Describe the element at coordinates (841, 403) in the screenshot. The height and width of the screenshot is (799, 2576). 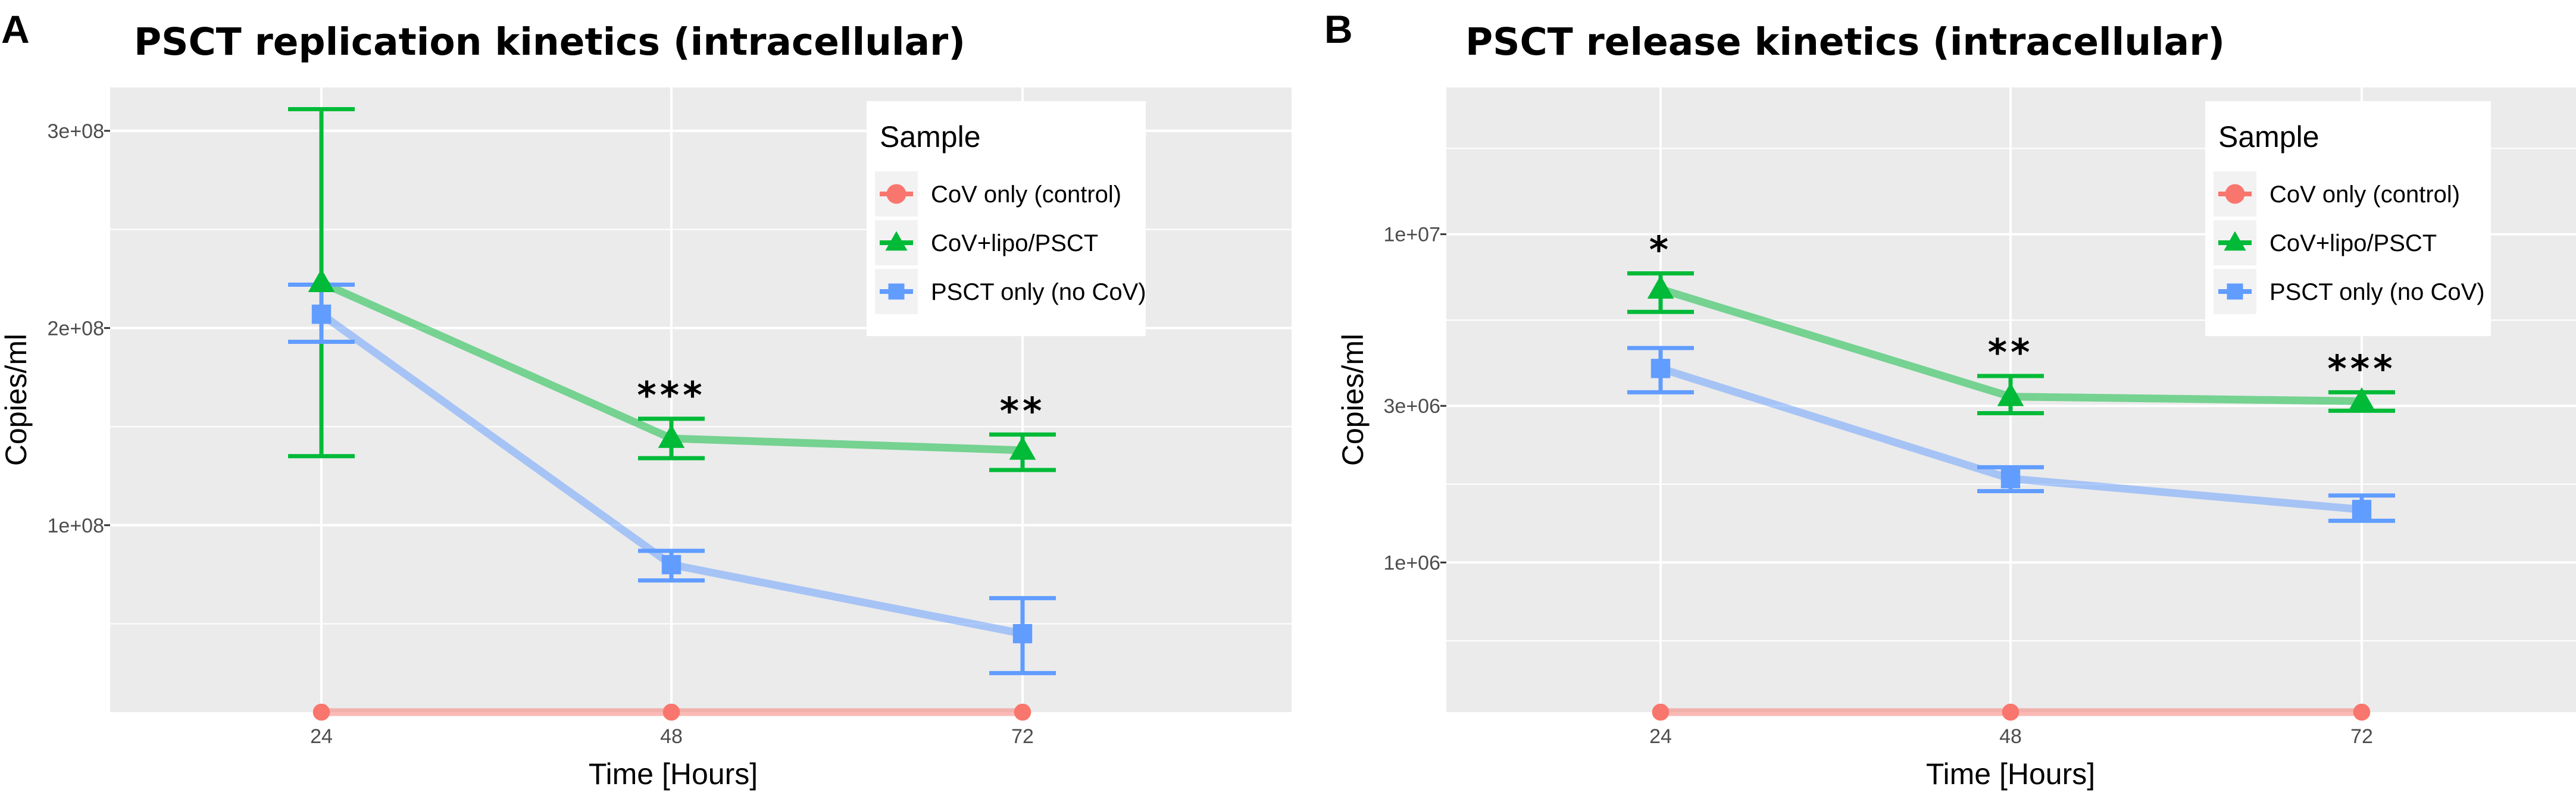
I see `panel-a-annotations: *** **` at that location.